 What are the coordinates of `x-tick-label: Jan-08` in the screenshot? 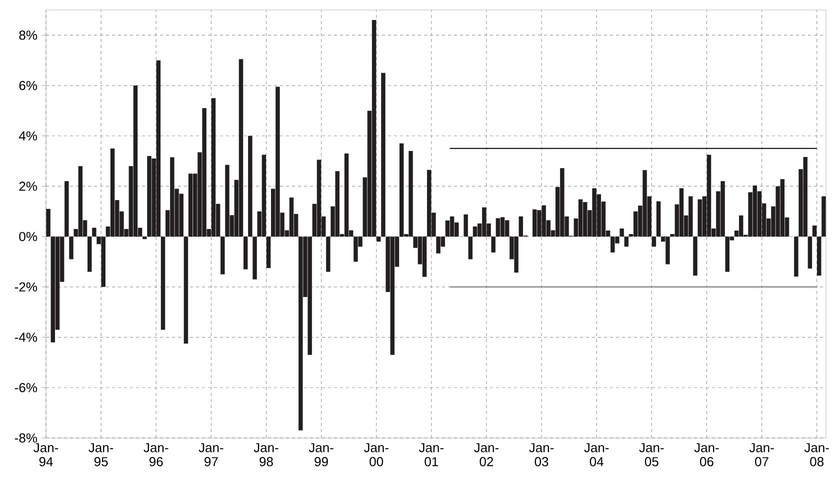 It's located at (816, 454).